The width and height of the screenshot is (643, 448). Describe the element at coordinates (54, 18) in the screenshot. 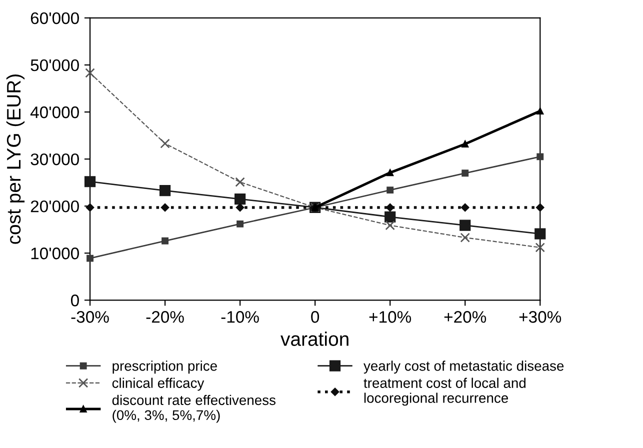

I see `y-tick-label: 60'000` at that location.